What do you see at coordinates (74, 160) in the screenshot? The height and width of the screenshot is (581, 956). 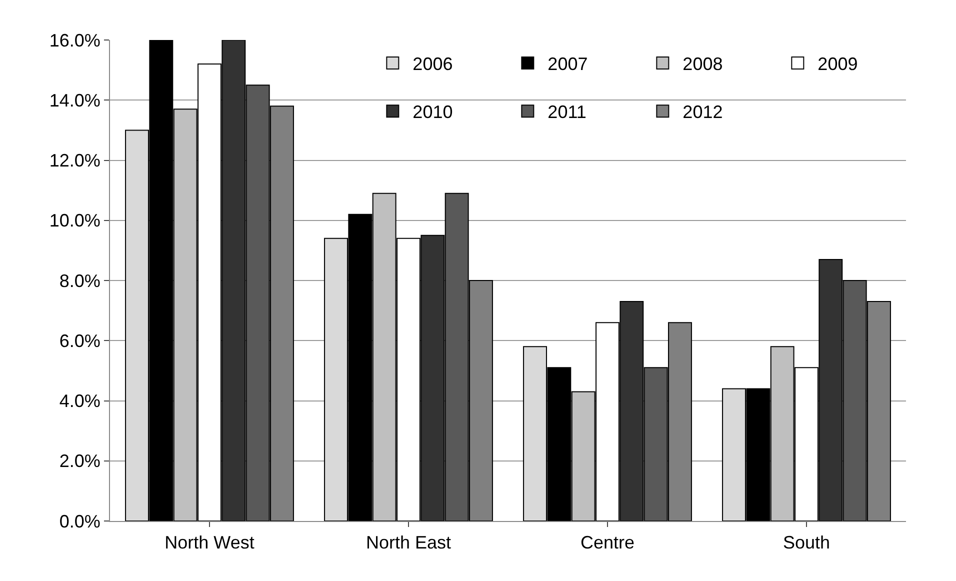 I see `y-tick-label: 12.0%` at bounding box center [74, 160].